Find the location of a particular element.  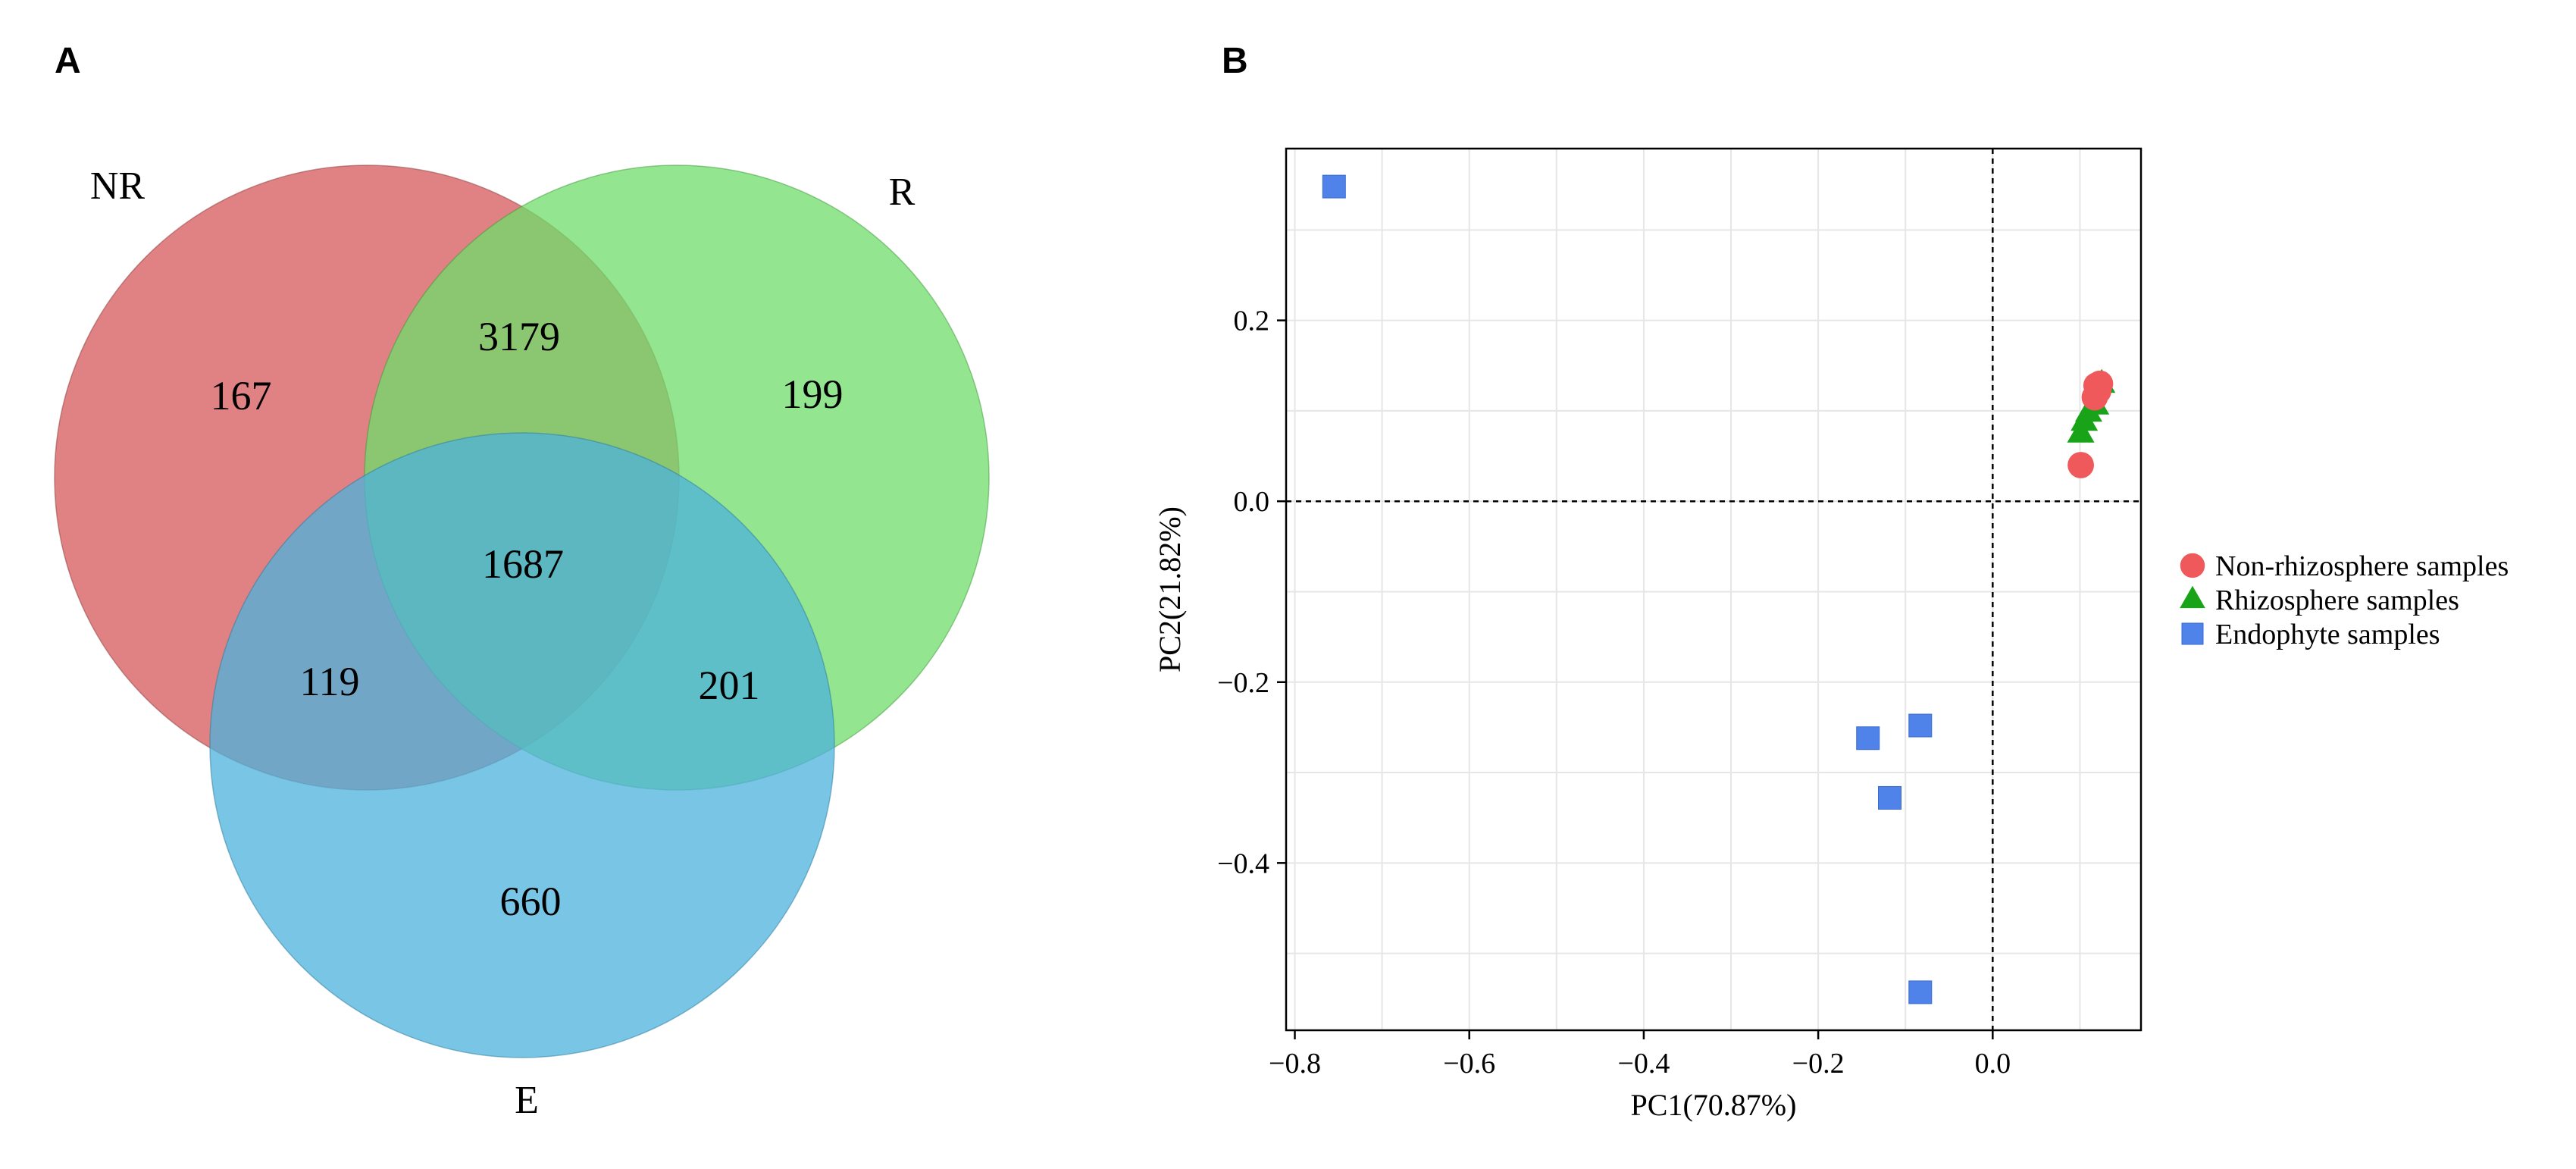

y-tick-label: 0.0 is located at coordinates (1252, 502).